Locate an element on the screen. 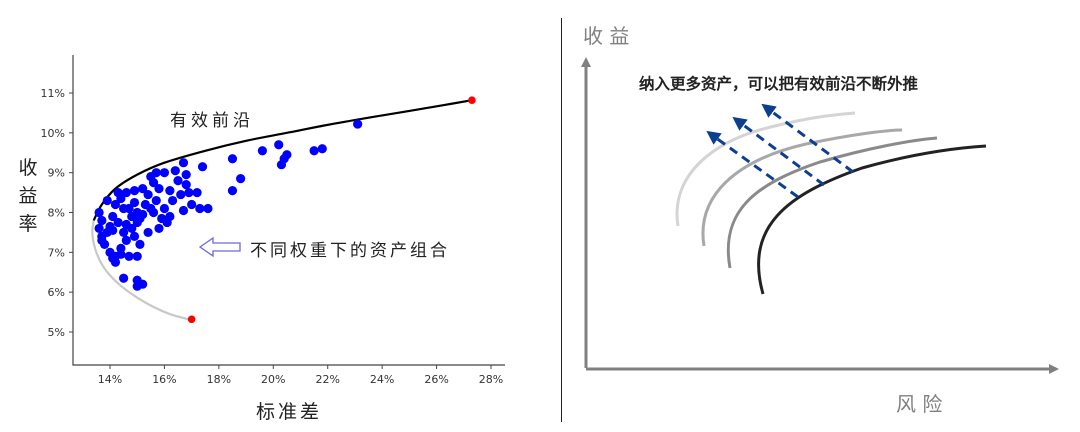 The width and height of the screenshot is (1080, 432). frontier-curves-shifted is located at coordinates (831, 203).